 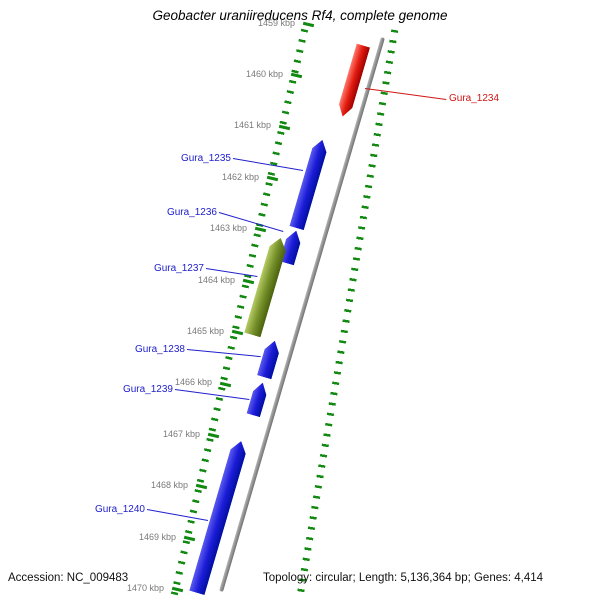 I want to click on ruler-tick-label: 1470 kbp, so click(x=145, y=588).